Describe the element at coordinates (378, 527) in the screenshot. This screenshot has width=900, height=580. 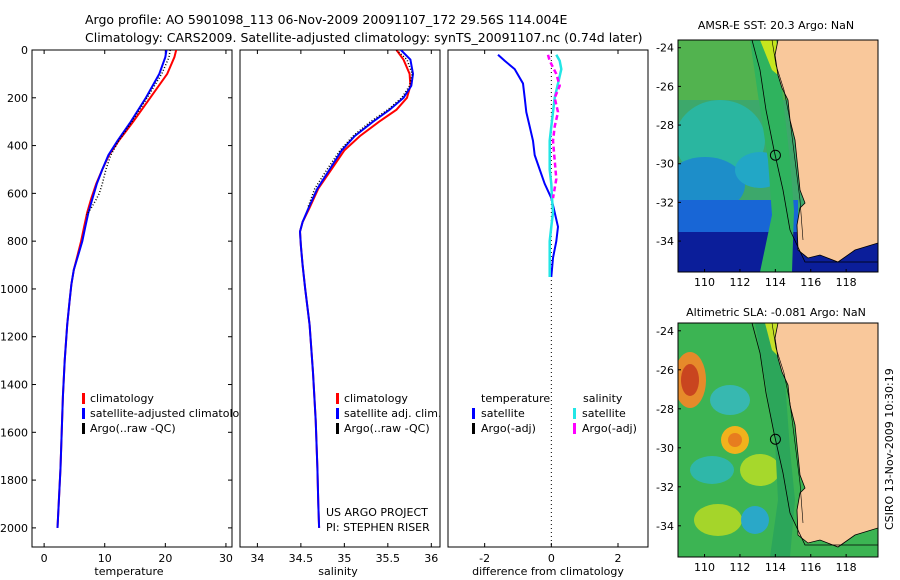
I see `credit-line2: PI: STEPHEN RISER` at that location.